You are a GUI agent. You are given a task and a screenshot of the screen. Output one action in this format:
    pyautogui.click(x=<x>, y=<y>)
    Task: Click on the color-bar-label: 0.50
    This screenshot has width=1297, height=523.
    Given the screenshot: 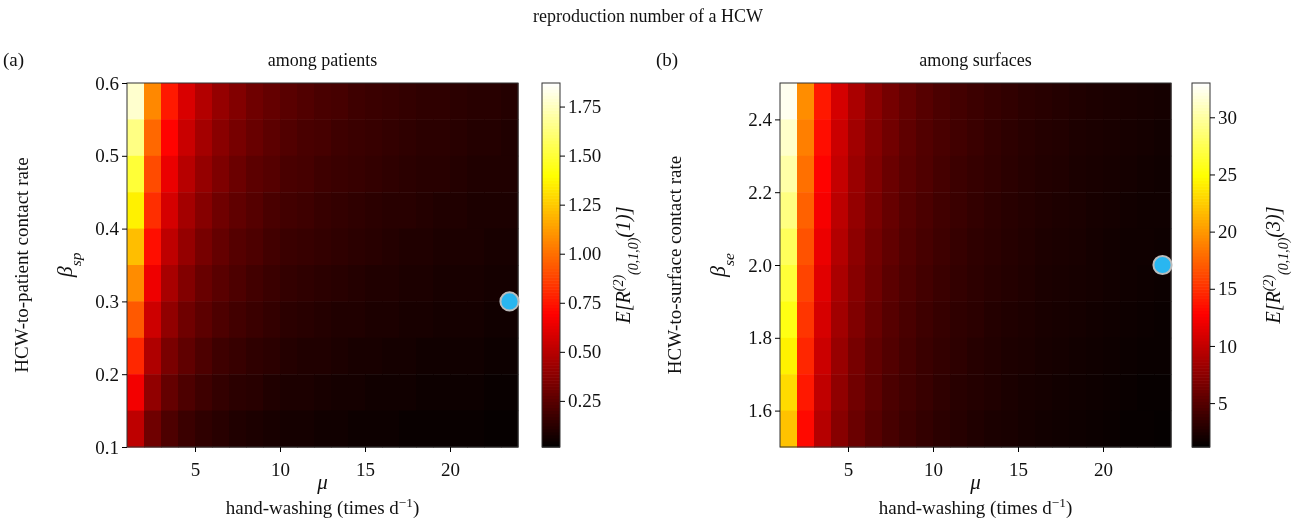 What is the action you would take?
    pyautogui.click(x=585, y=352)
    